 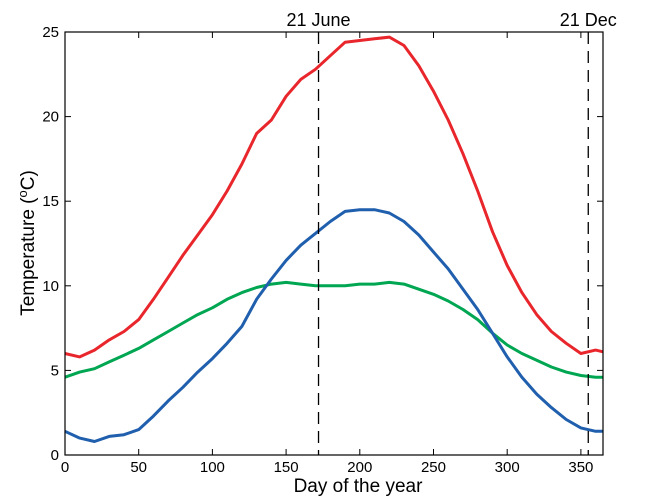 What do you see at coordinates (580, 467) in the screenshot?
I see `x-tick-label: 350` at bounding box center [580, 467].